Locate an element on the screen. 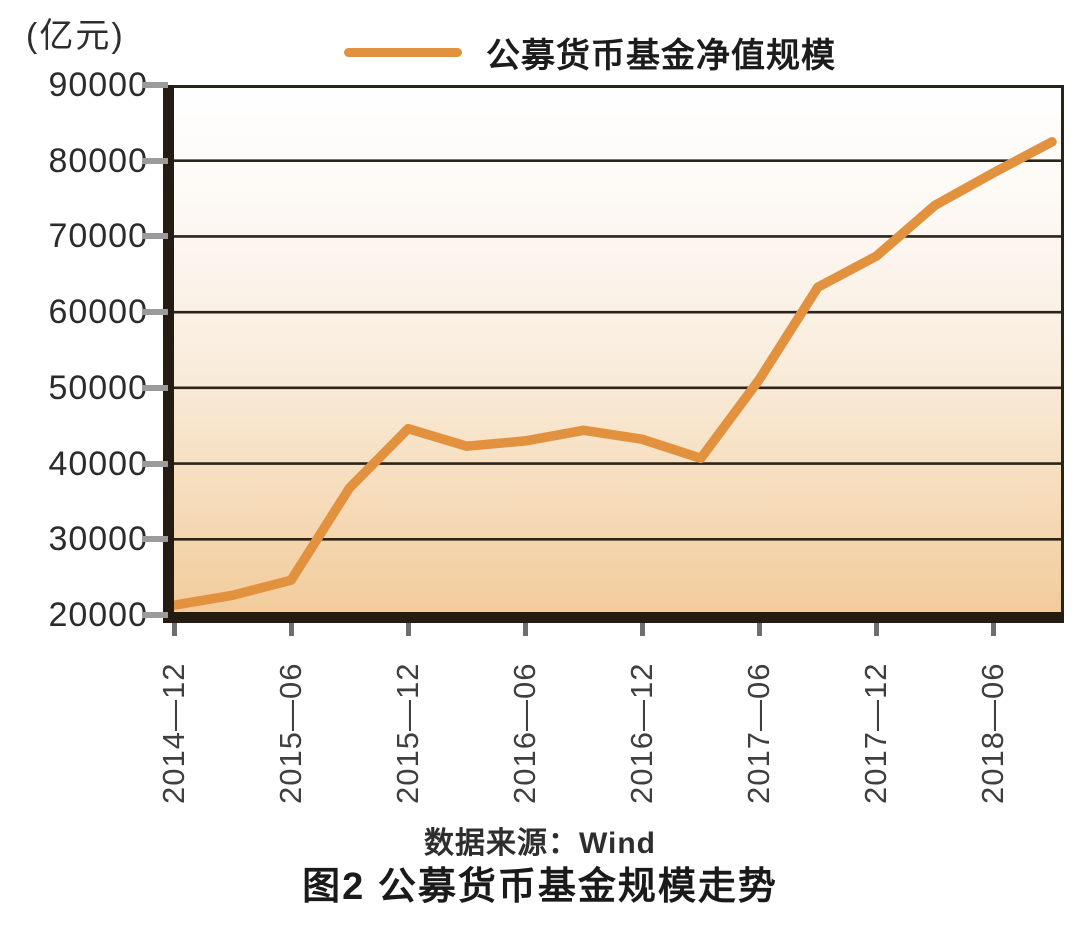  y-tick-label: 70000 is located at coordinates (98, 236).